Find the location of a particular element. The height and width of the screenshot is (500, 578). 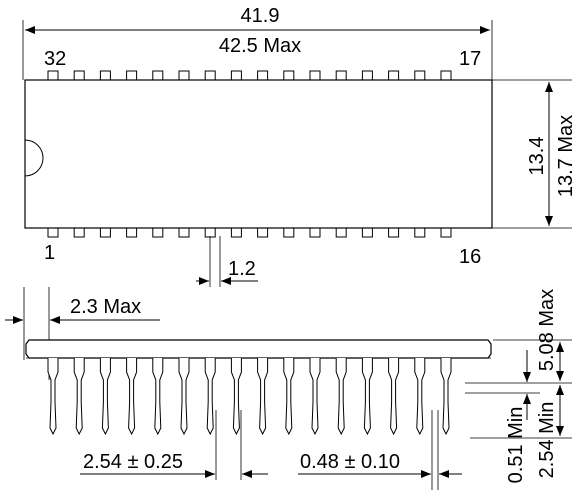

length-nominal-label: 41.9 is located at coordinates (260, 16).